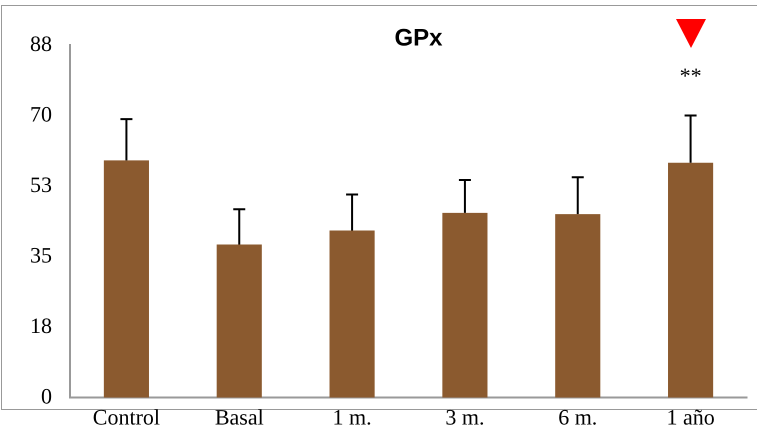 The width and height of the screenshot is (757, 440). I want to click on y-tick-label: 18, so click(41, 325).